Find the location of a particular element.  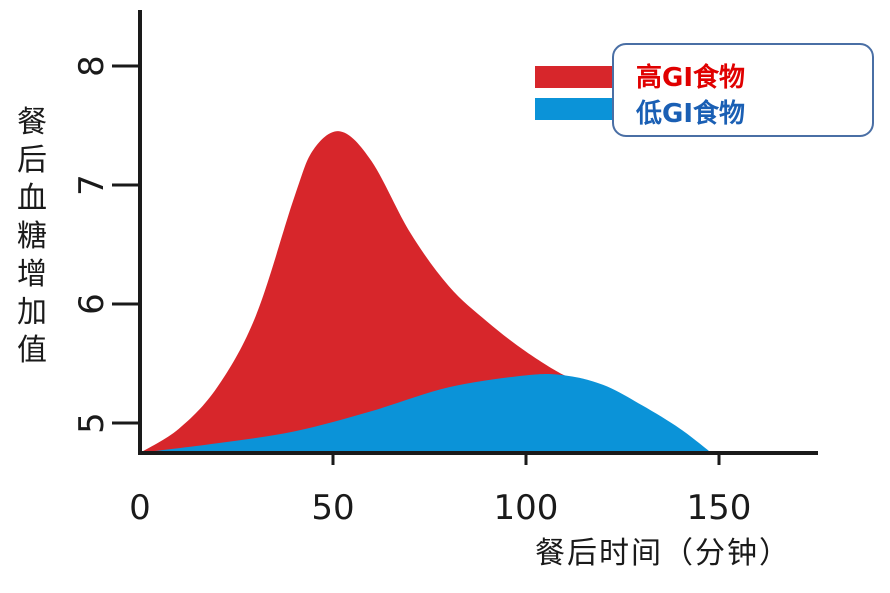

y-axis-label-char: 餐 is located at coordinates (32, 122).